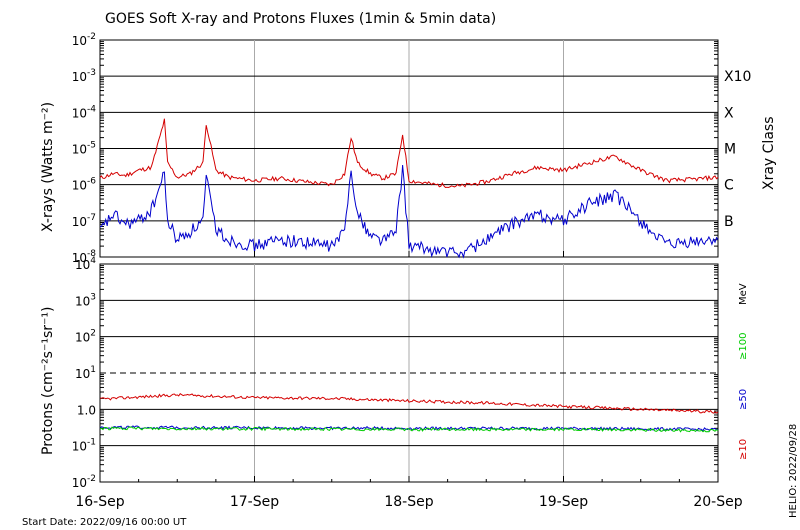 The width and height of the screenshot is (800, 530). What do you see at coordinates (743, 399) in the screenshot?
I see `legend-p50: ≥50` at bounding box center [743, 399].